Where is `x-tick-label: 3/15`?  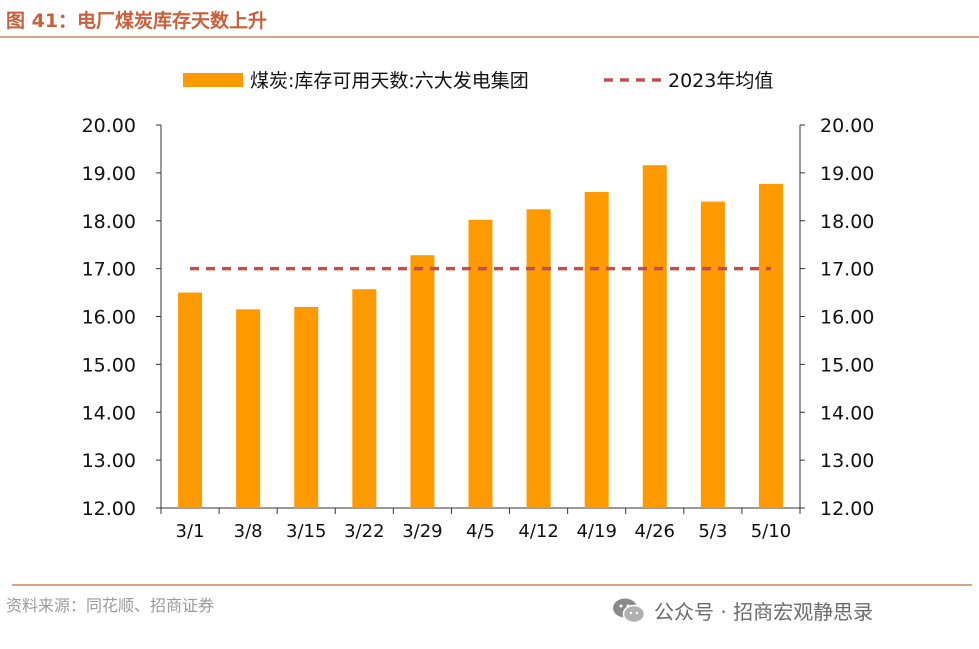
x-tick-label: 3/15 is located at coordinates (306, 531).